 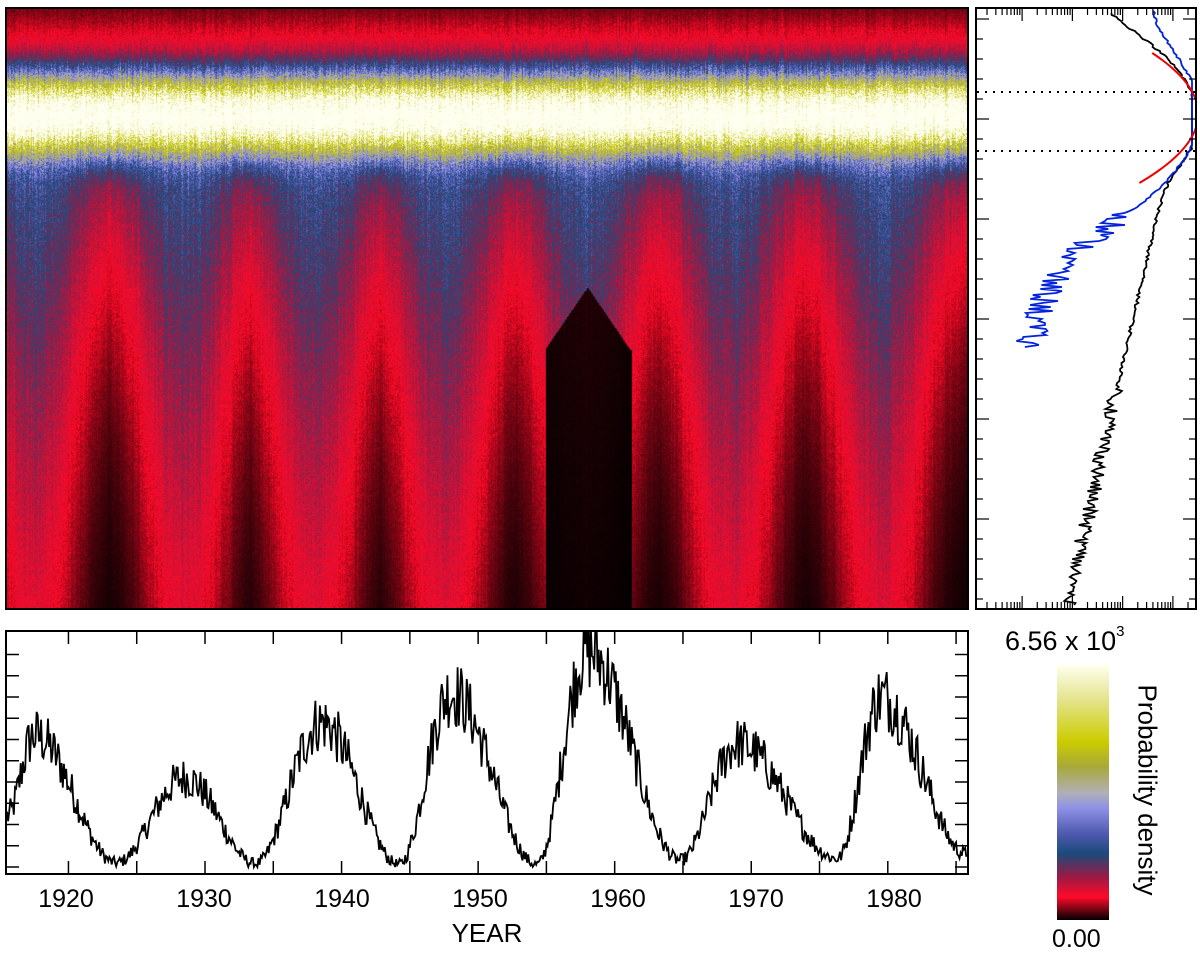 What do you see at coordinates (1061, 641) in the screenshot?
I see `colorbar-max-value: 6.56 x 10` at bounding box center [1061, 641].